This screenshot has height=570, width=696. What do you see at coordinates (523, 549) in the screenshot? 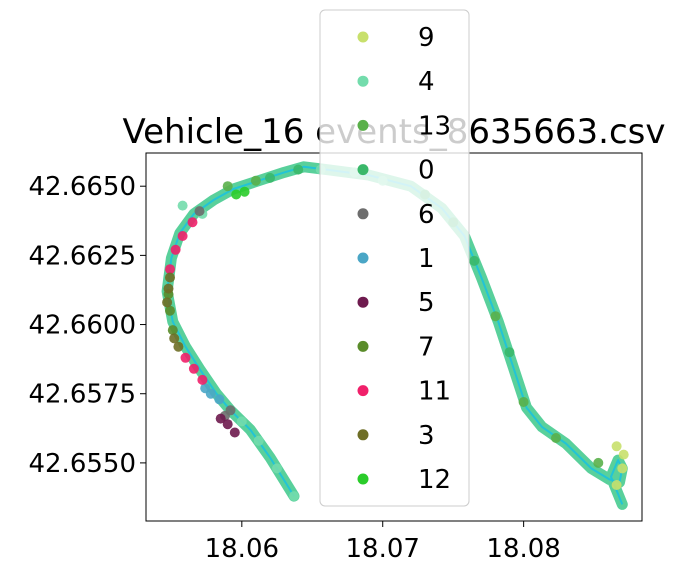
I see `x-tick-label: 18.08` at bounding box center [523, 549].